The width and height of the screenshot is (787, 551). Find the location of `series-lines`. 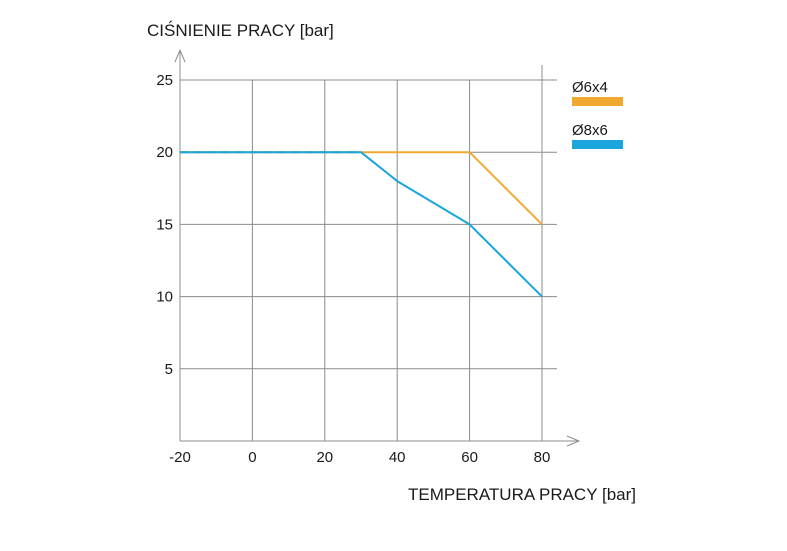

series-lines is located at coordinates (361, 224).